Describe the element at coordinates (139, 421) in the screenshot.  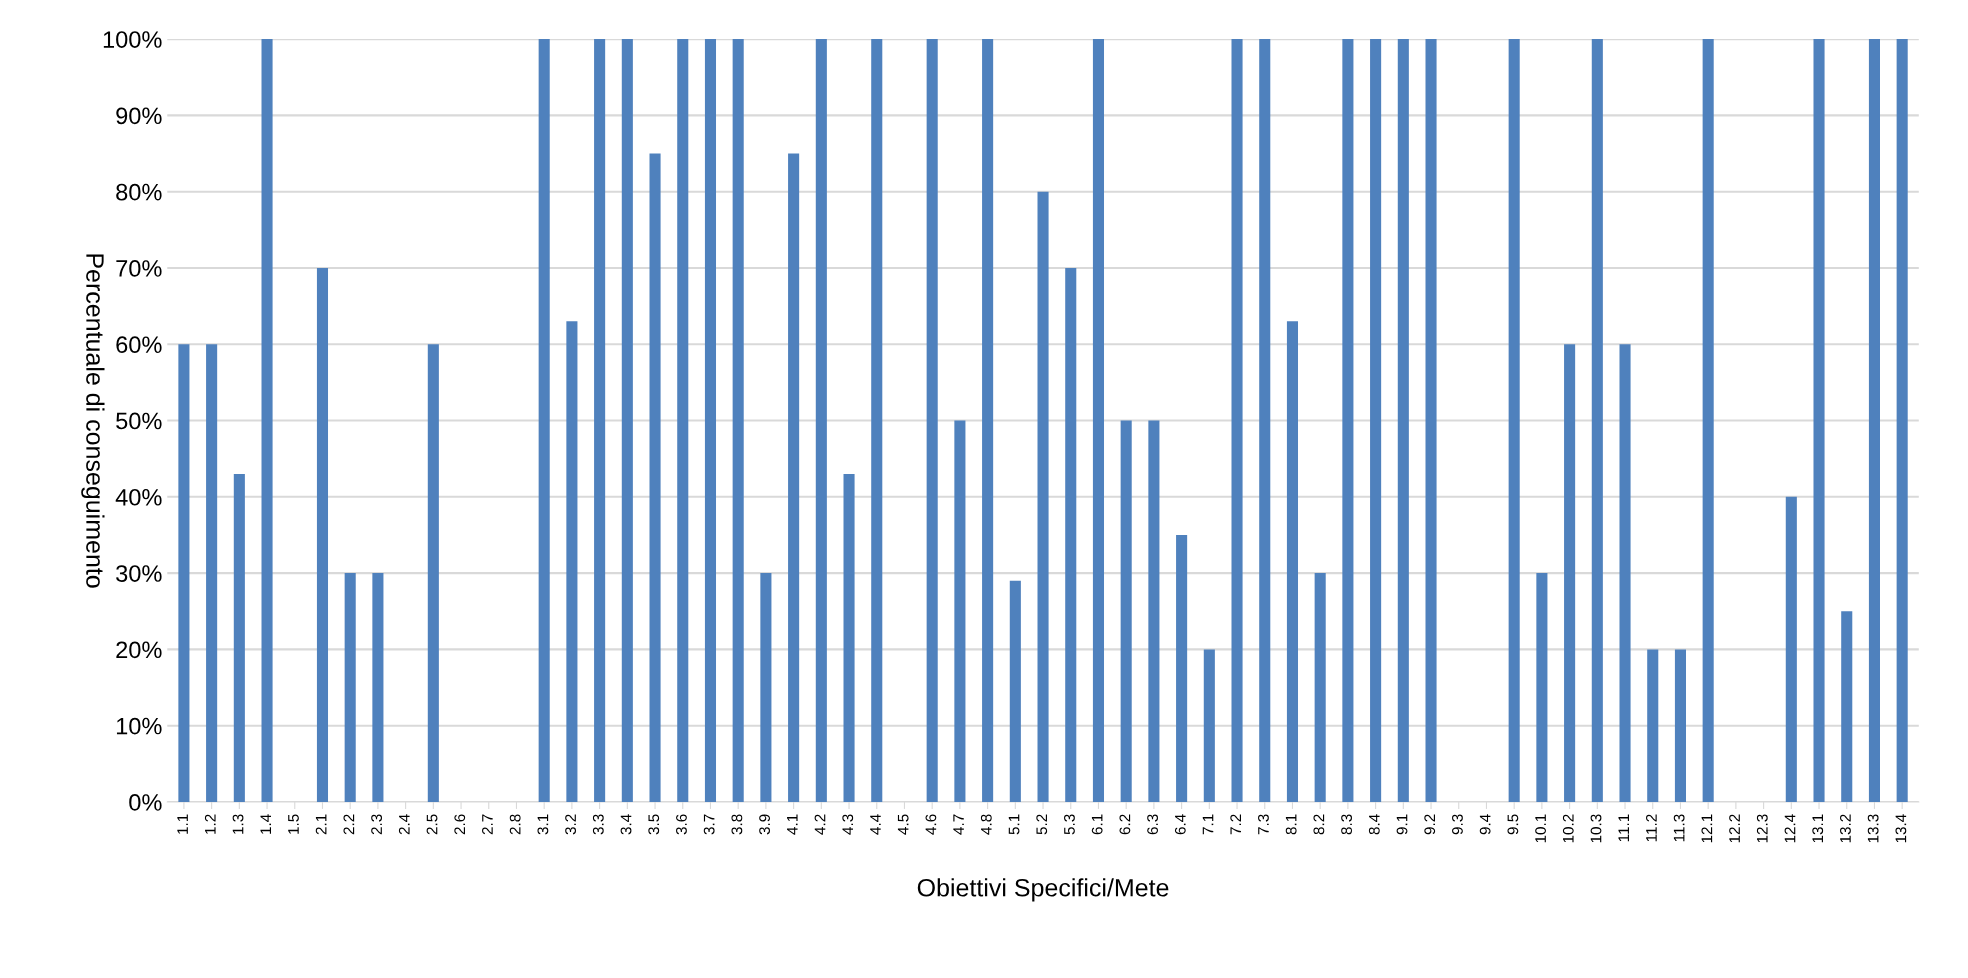
I see `y-tick-label: 50%` at that location.